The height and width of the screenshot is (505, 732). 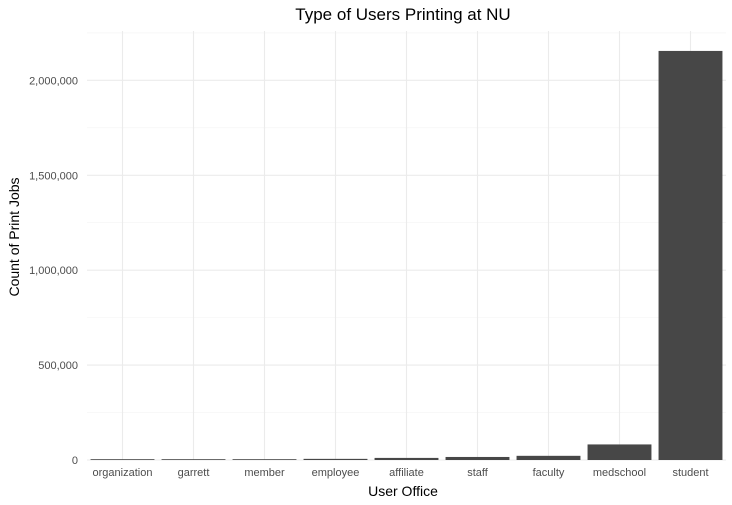 I want to click on x-tick-label: faculty, so click(x=549, y=473).